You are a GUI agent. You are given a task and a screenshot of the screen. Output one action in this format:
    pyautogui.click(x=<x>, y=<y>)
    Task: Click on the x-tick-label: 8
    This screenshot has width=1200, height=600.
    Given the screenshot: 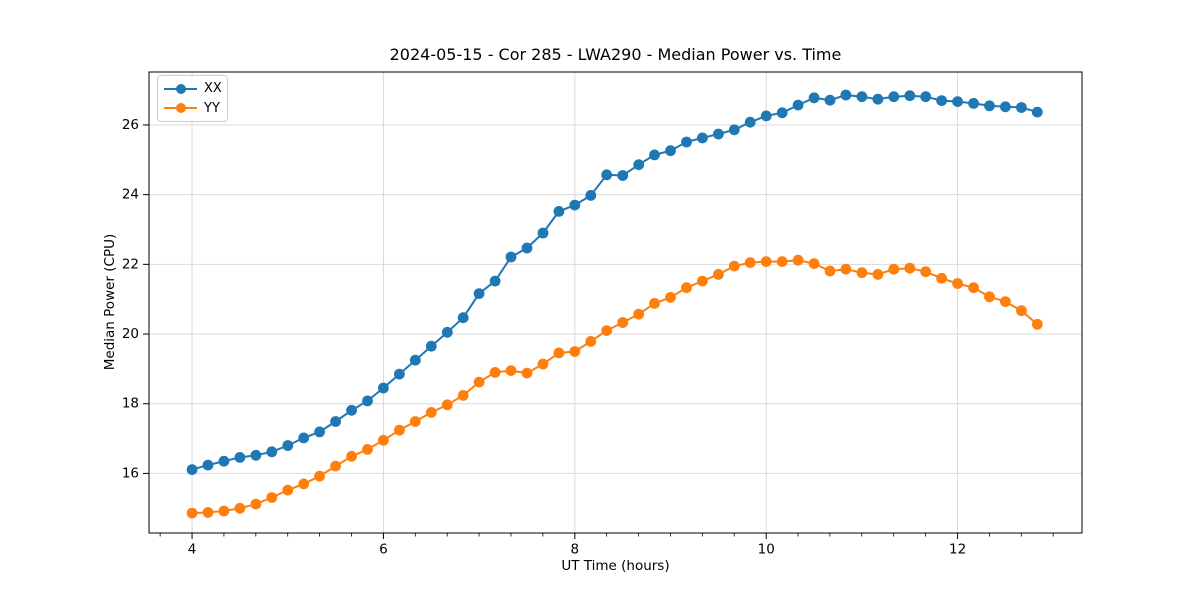 What is the action you would take?
    pyautogui.click(x=575, y=550)
    